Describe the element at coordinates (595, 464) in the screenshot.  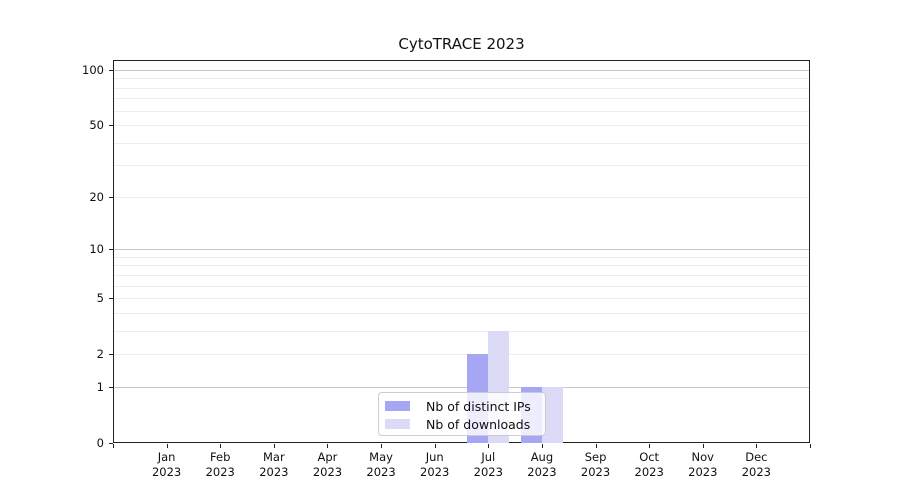
I see `x-tick-label-sep: Sep 2023` at that location.